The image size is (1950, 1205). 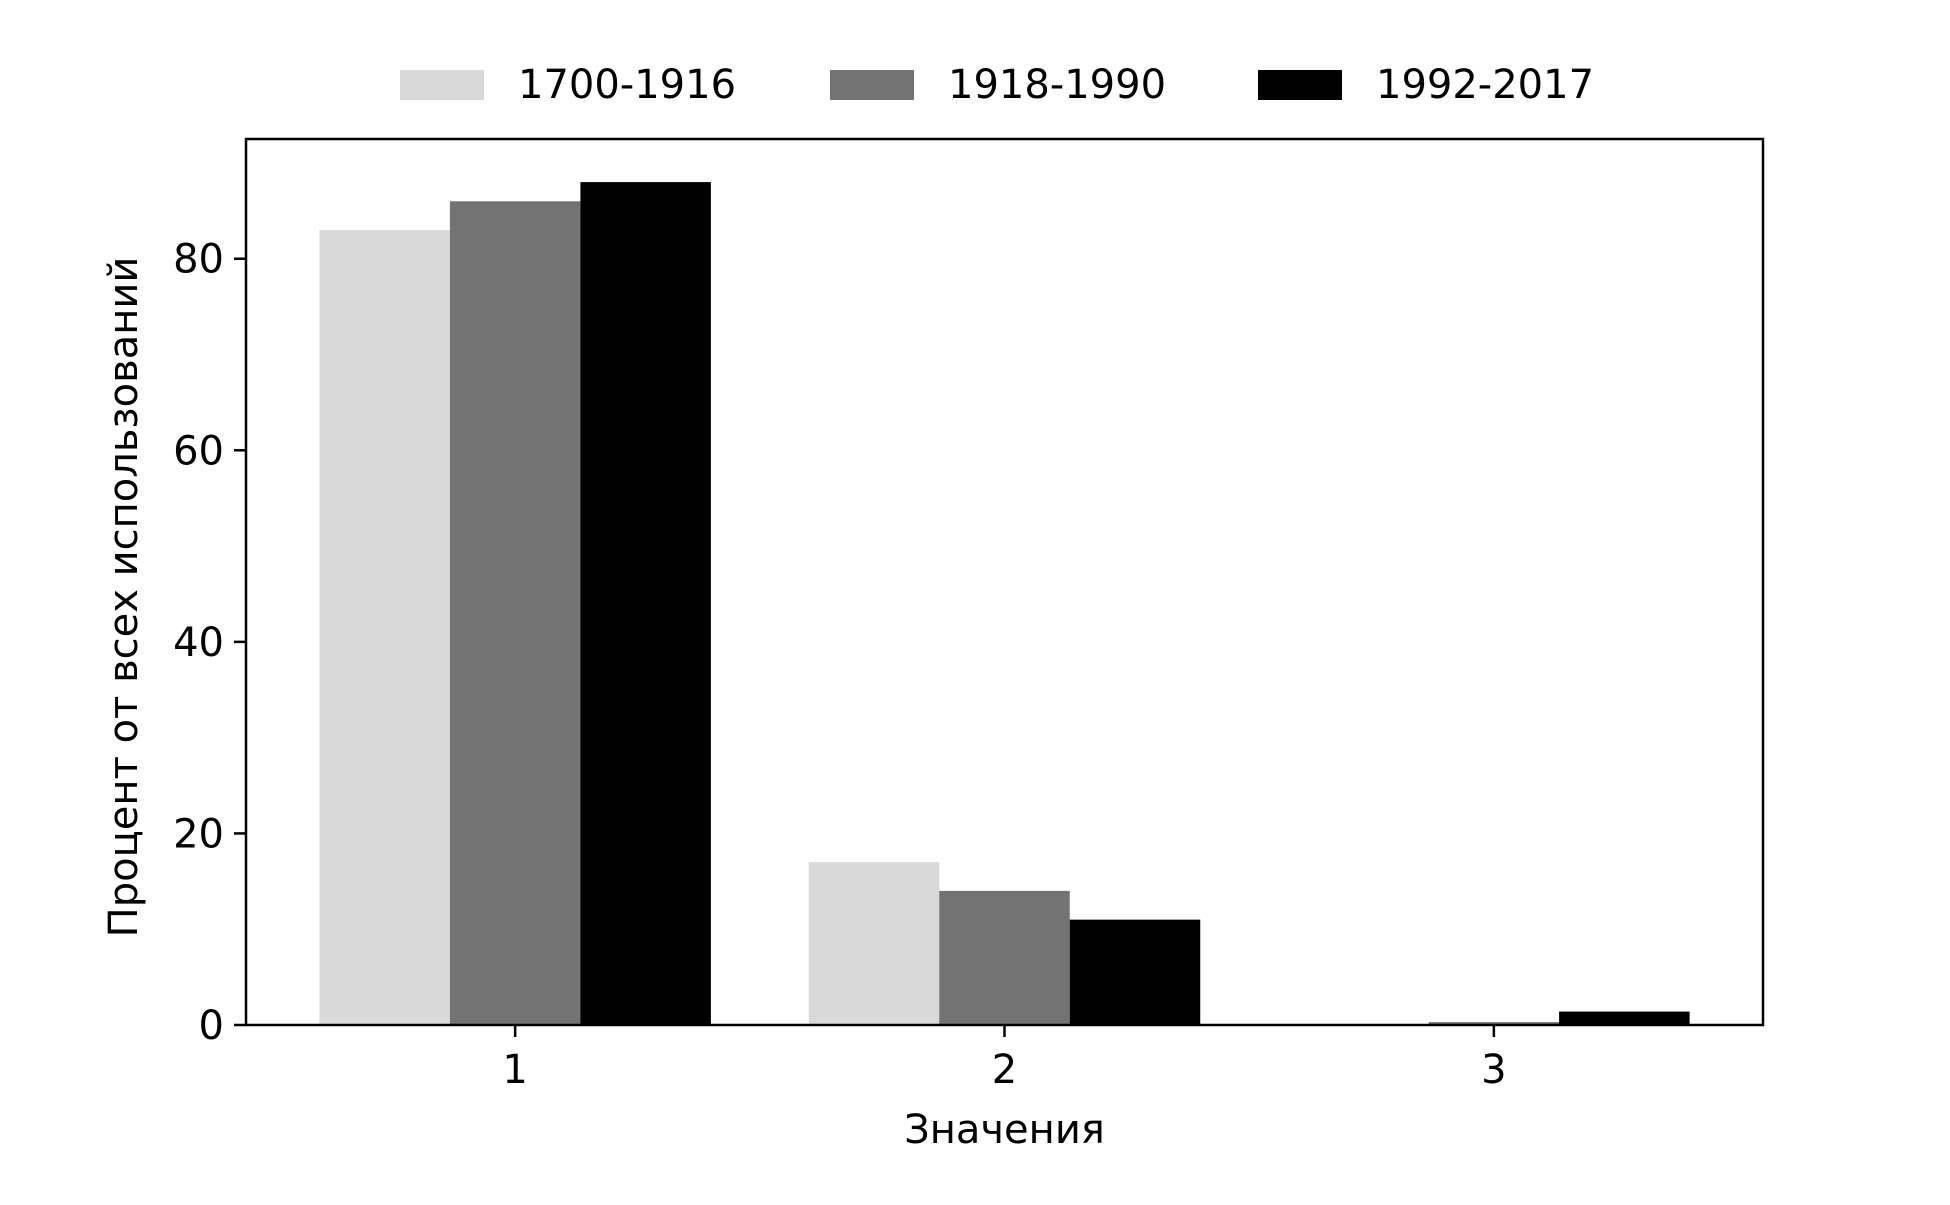 What do you see at coordinates (198, 834) in the screenshot?
I see `y-tick-label: 20` at bounding box center [198, 834].